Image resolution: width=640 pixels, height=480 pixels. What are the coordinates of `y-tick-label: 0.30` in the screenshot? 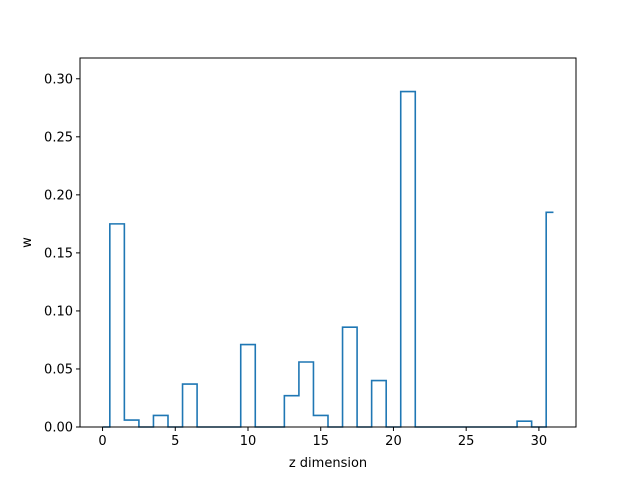 It's located at (58, 79).